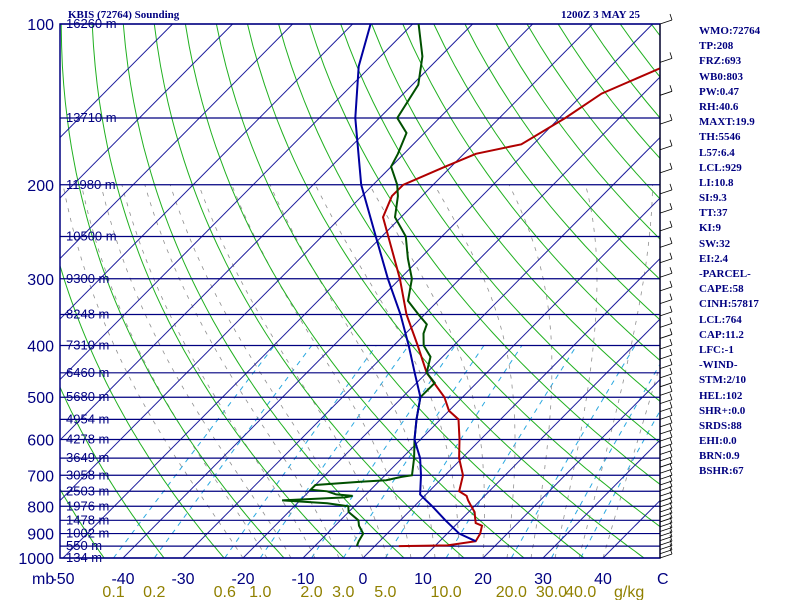 The height and width of the screenshot is (600, 800). Describe the element at coordinates (716, 182) in the screenshot. I see `index-item: LI:10.8` at that location.